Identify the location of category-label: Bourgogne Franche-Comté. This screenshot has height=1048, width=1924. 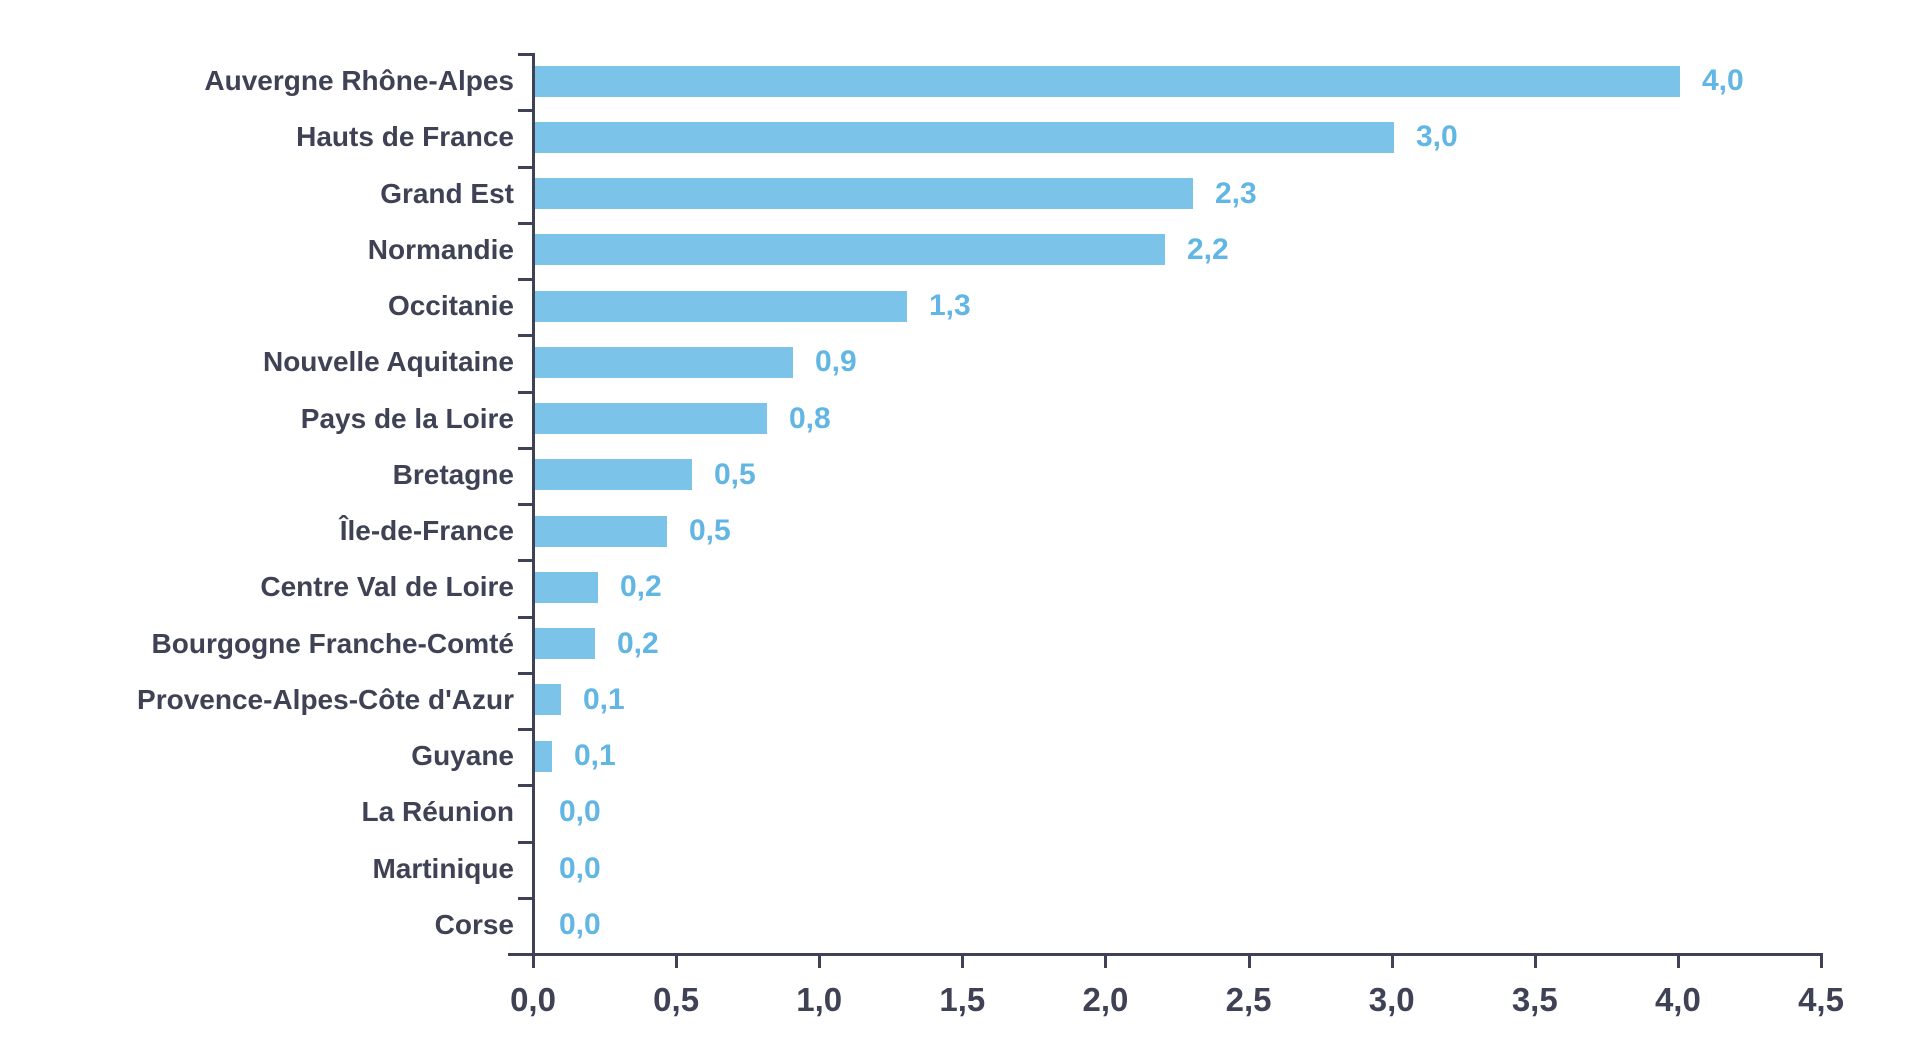
(332, 643).